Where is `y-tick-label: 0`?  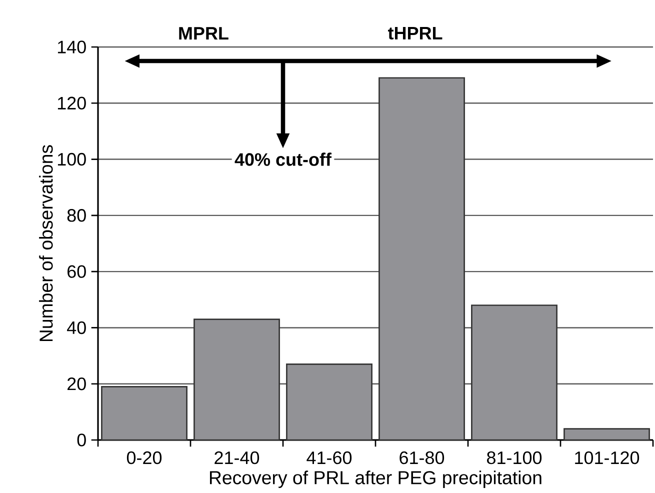 y-tick-label: 0 is located at coordinates (81, 440).